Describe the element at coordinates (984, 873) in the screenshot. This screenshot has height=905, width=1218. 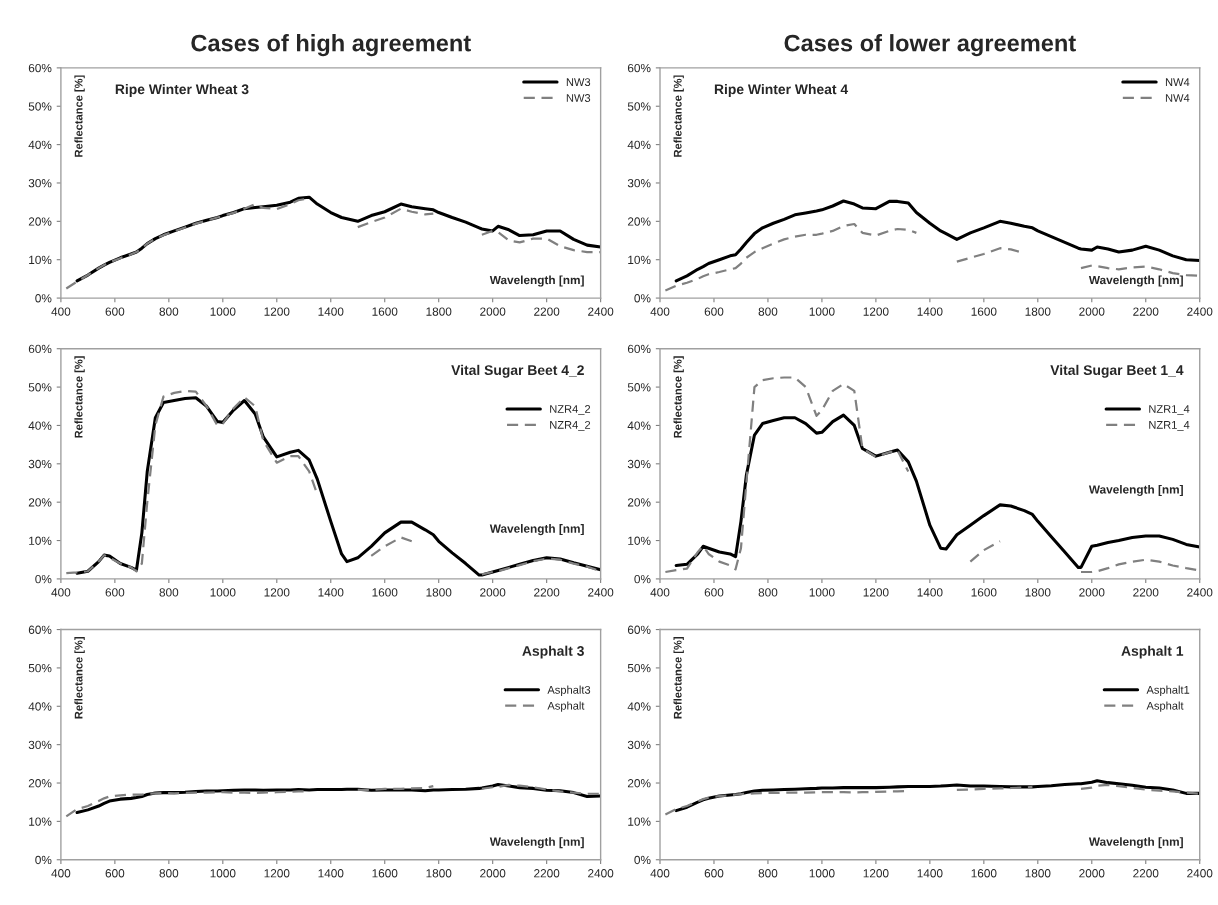
I see `x-tick-label: 1600` at that location.